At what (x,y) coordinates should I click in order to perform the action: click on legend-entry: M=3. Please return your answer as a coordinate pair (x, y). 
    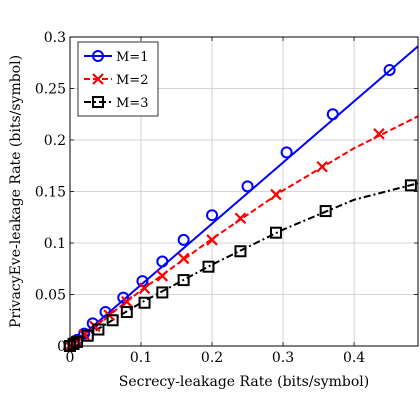
    Looking at the image, I should click on (116, 103).